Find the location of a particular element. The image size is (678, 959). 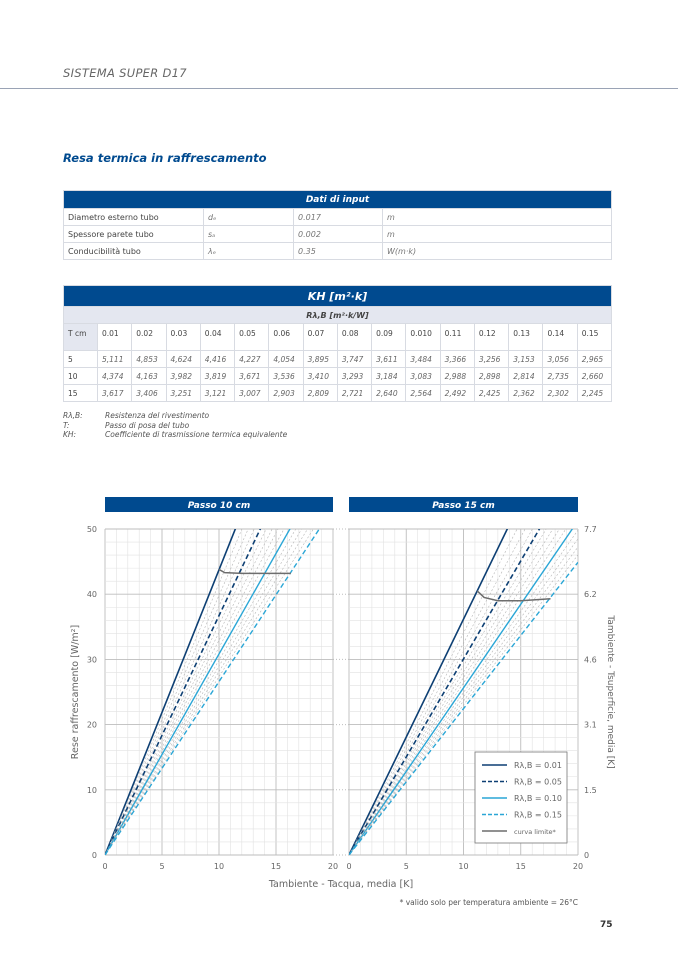

input-row: Conducibilità tubo λₑ 0.35 W(m·k) is located at coordinates (337, 251).